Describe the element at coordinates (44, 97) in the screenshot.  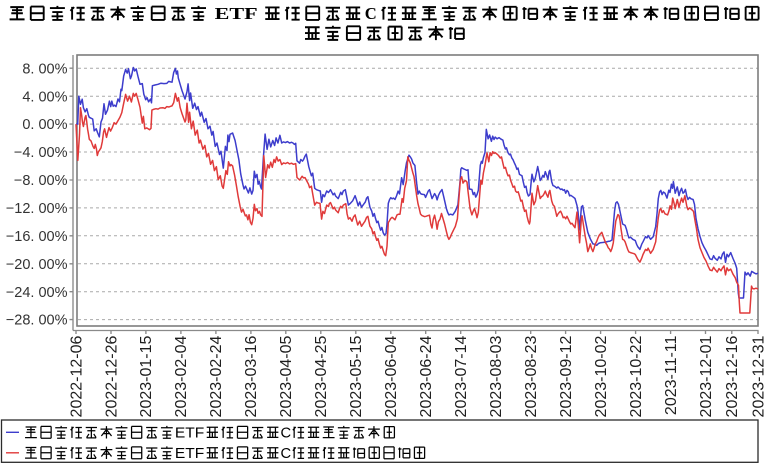
I see `svg-text: 4. 00%` at that location.